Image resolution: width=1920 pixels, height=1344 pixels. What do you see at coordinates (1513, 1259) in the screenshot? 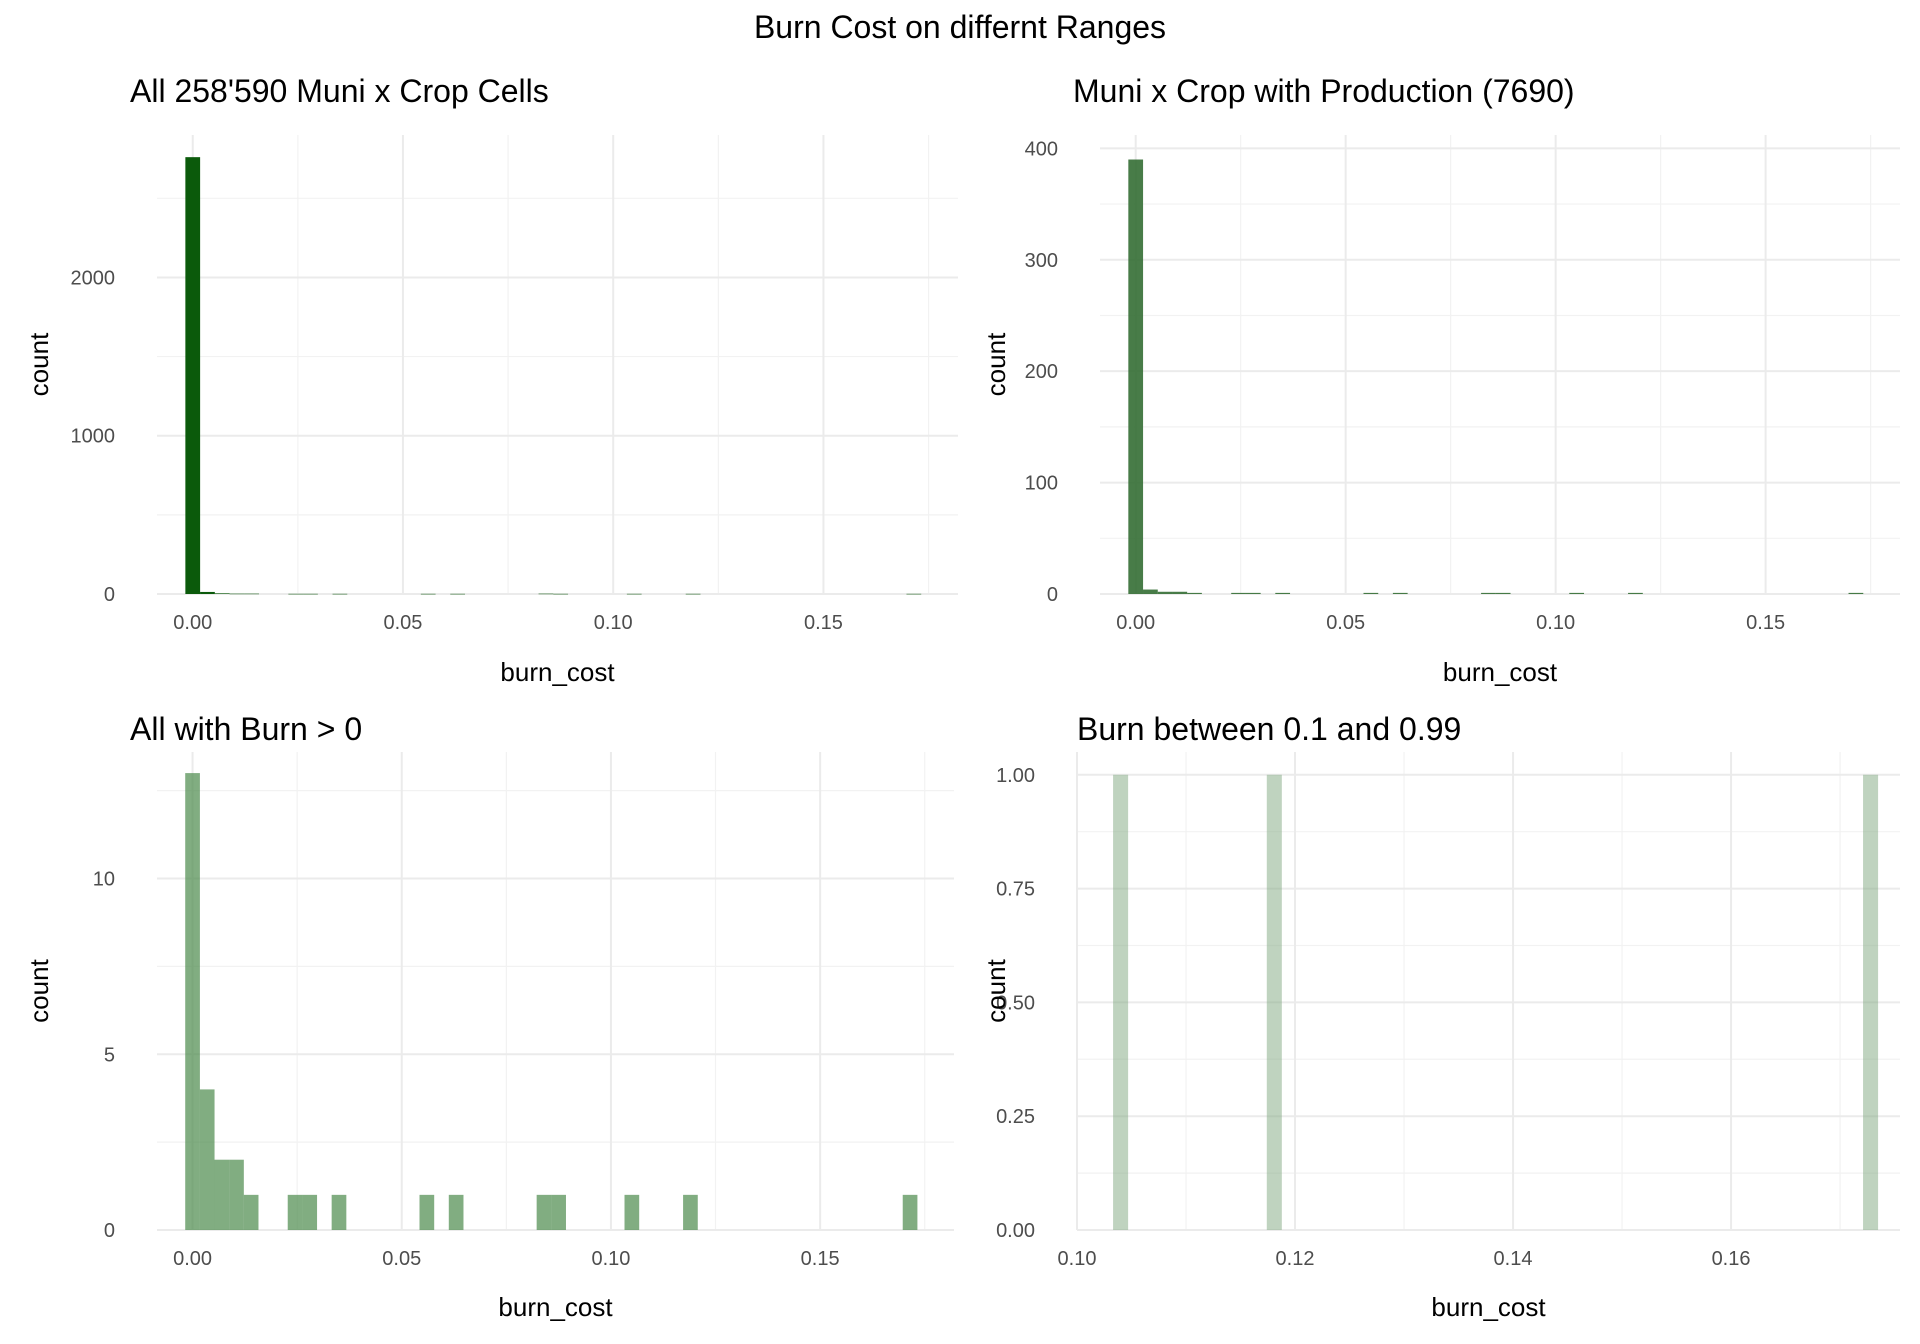
I see `x-tick-label: 0.14` at bounding box center [1513, 1259].